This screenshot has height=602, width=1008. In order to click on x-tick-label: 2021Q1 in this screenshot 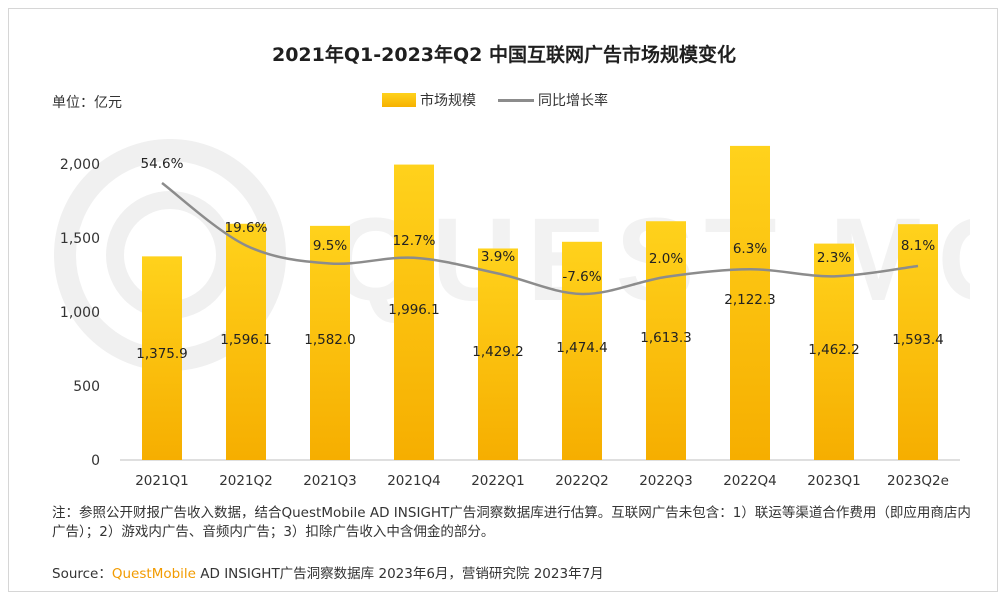, I will do `click(162, 481)`.